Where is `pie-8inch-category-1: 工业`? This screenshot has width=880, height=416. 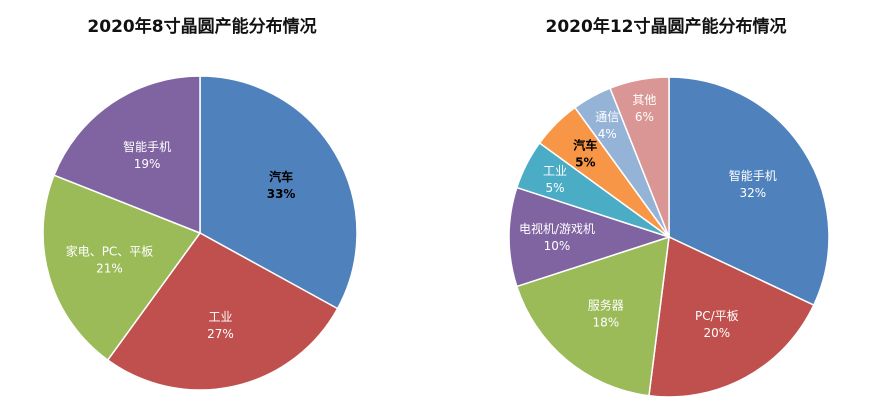
pie-8inch-category-1: 工业 is located at coordinates (220, 317).